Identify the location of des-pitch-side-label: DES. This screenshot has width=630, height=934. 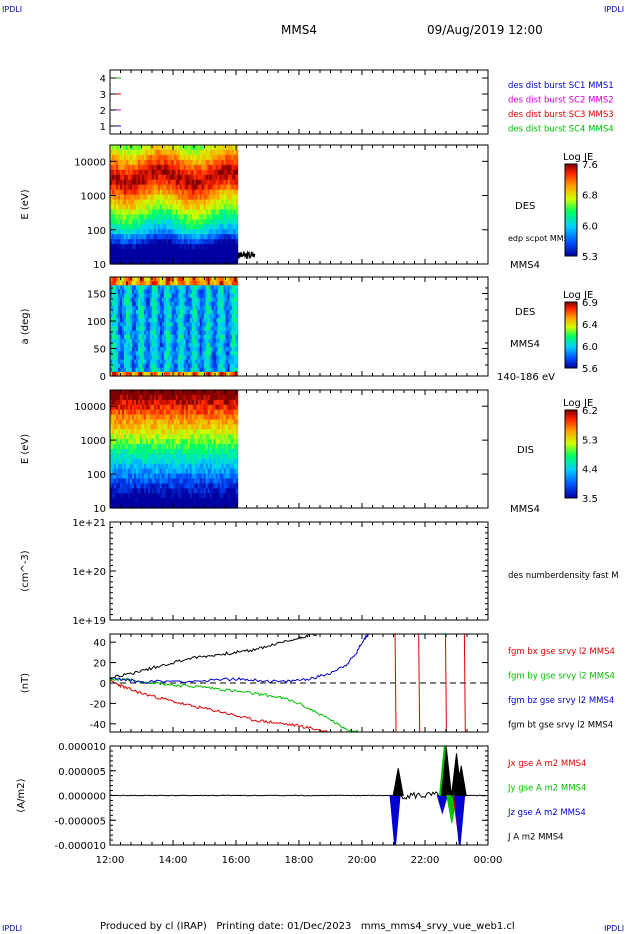
(525, 312).